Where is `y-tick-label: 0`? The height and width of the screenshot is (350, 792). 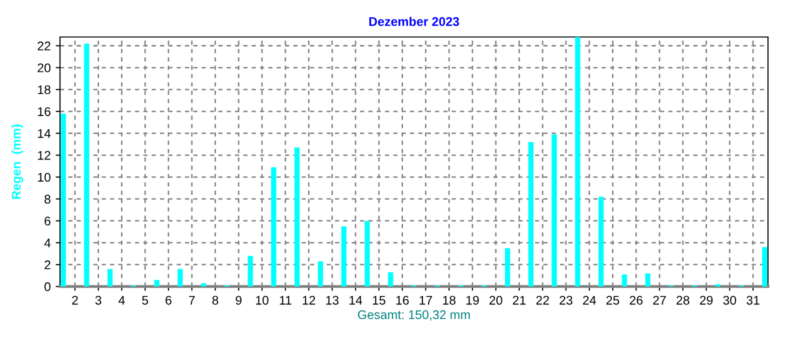
y-tick-label: 0 is located at coordinates (47, 287).